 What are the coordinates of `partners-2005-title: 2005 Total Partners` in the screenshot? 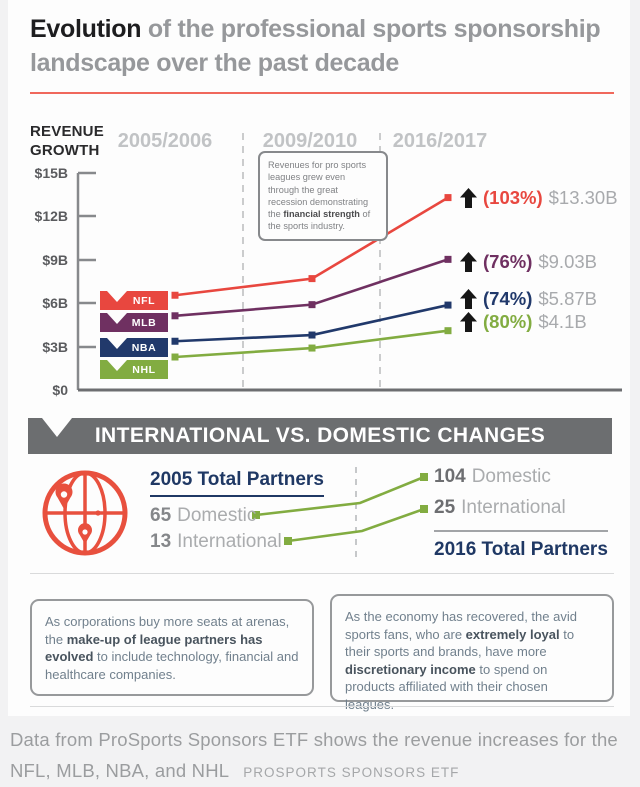 It's located at (237, 483).